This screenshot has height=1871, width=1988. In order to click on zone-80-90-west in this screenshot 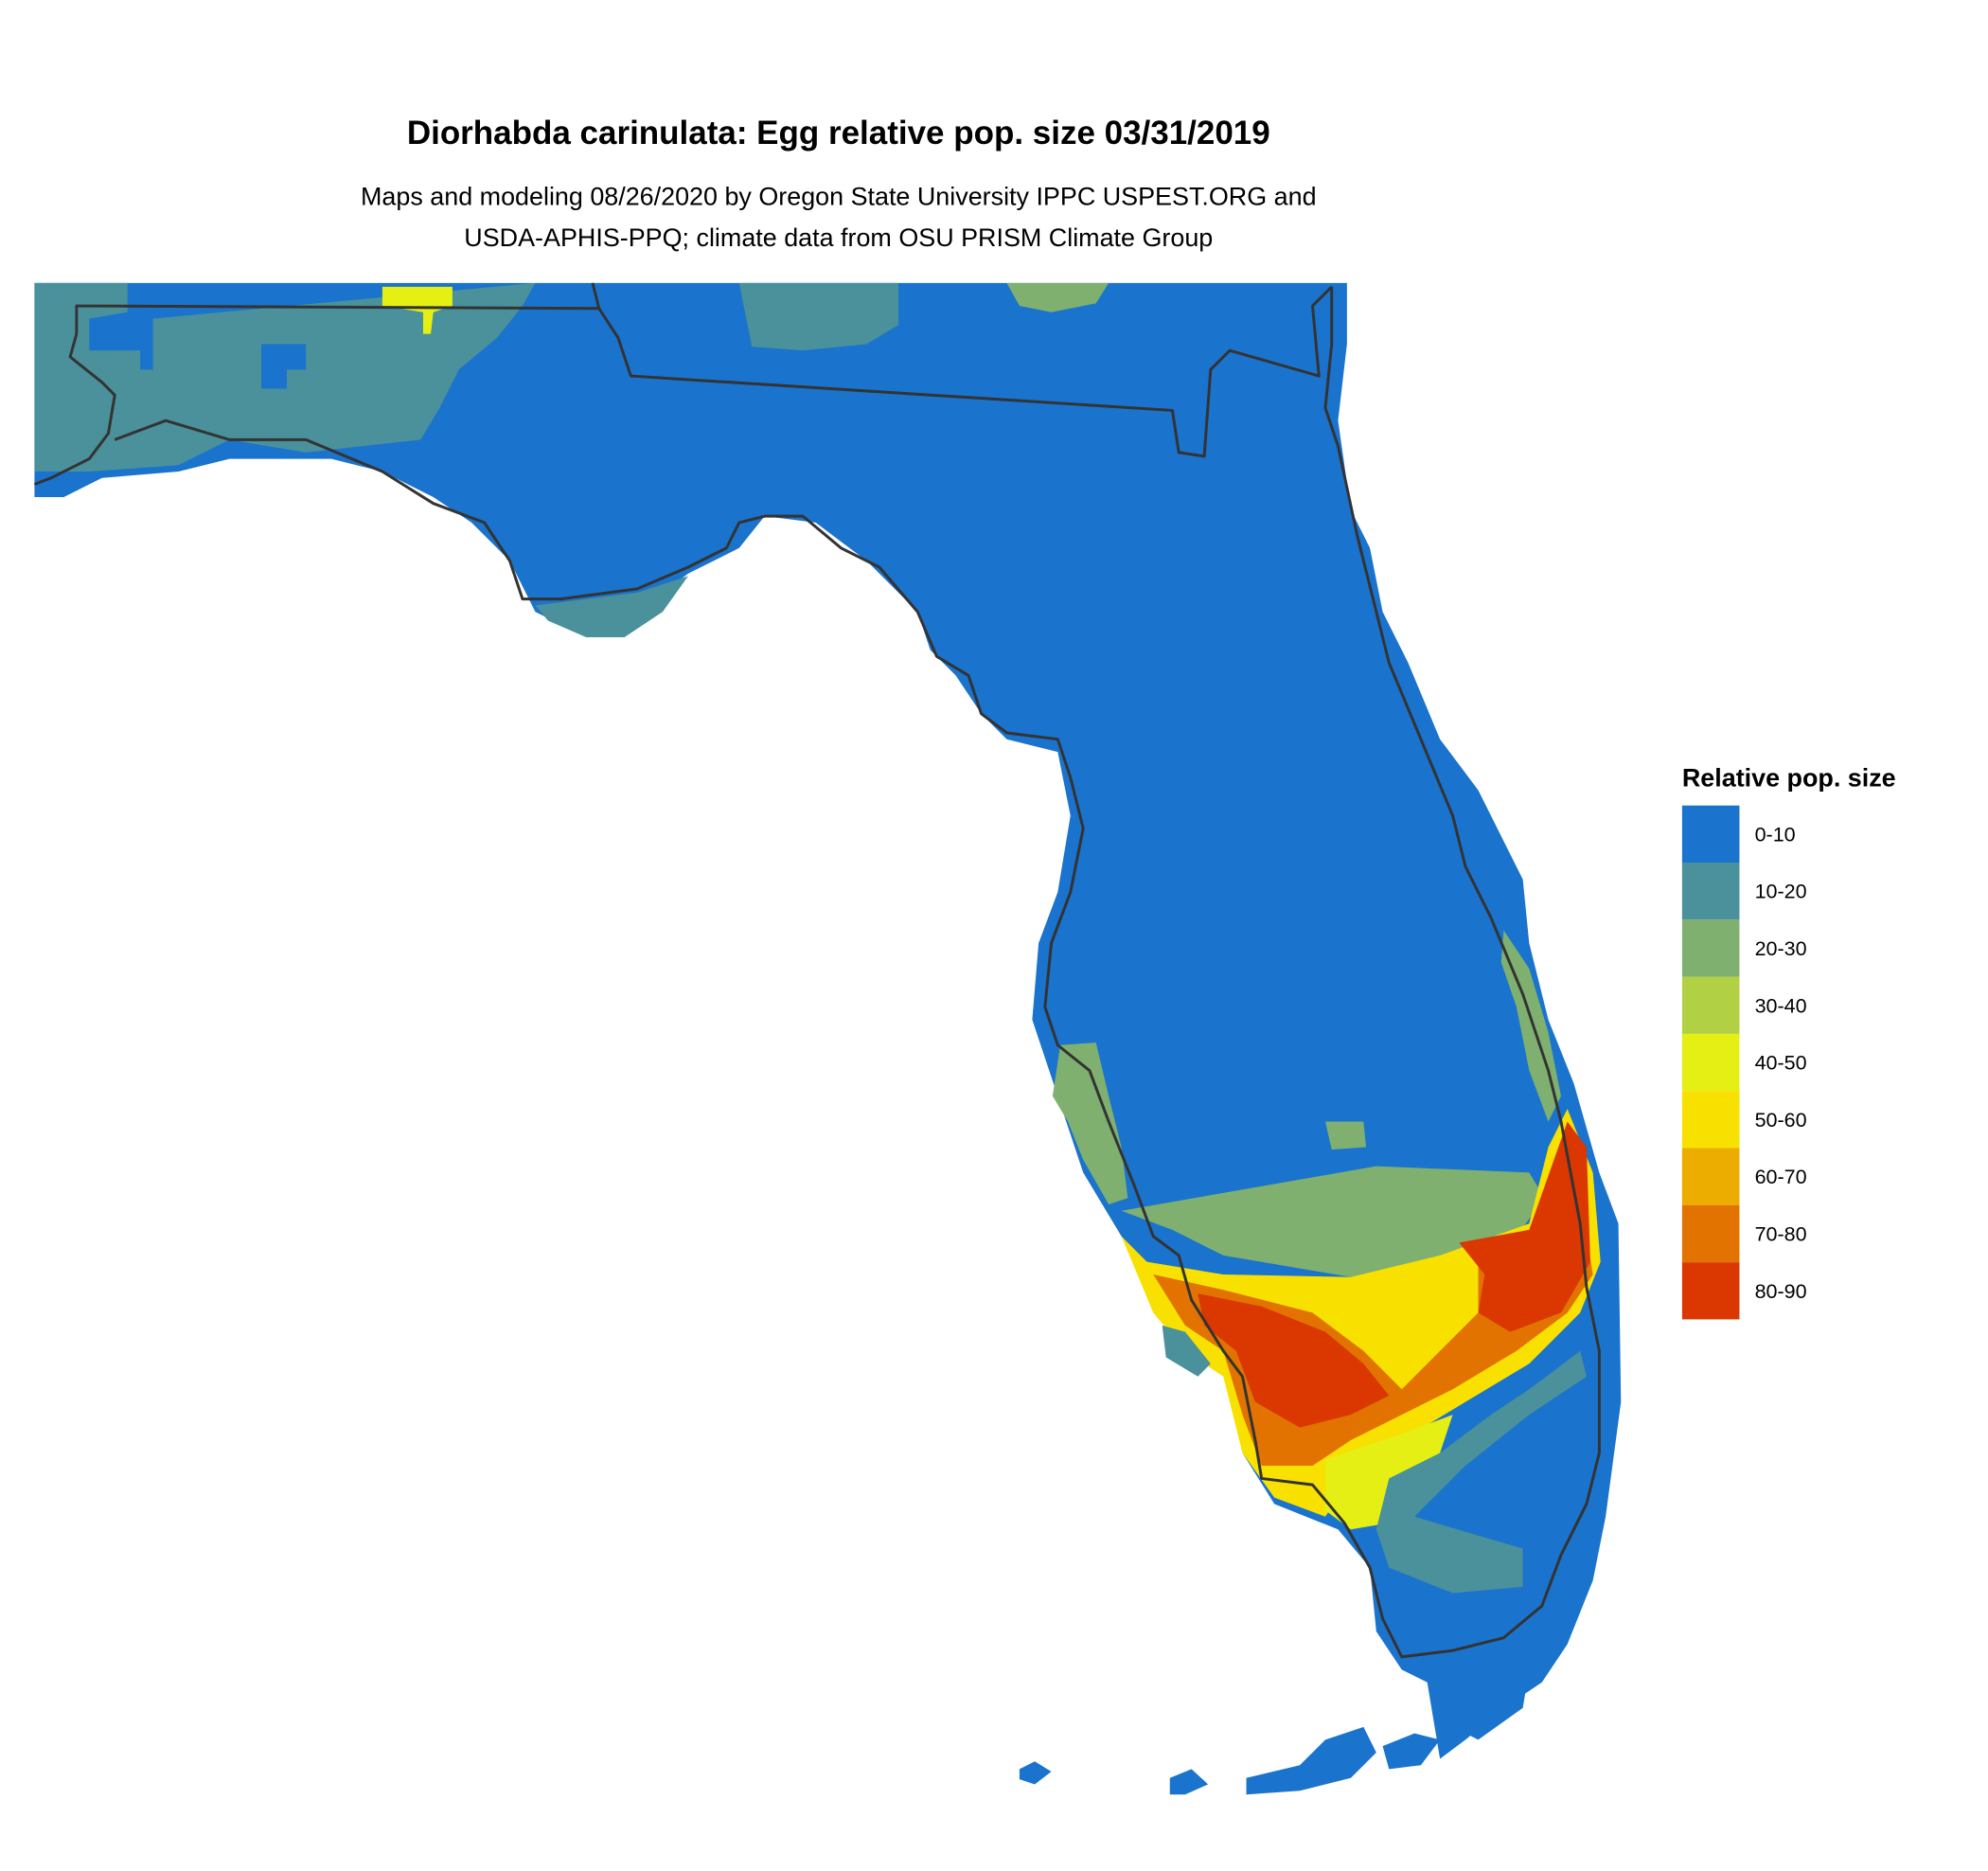, I will do `click(1294, 1360)`.